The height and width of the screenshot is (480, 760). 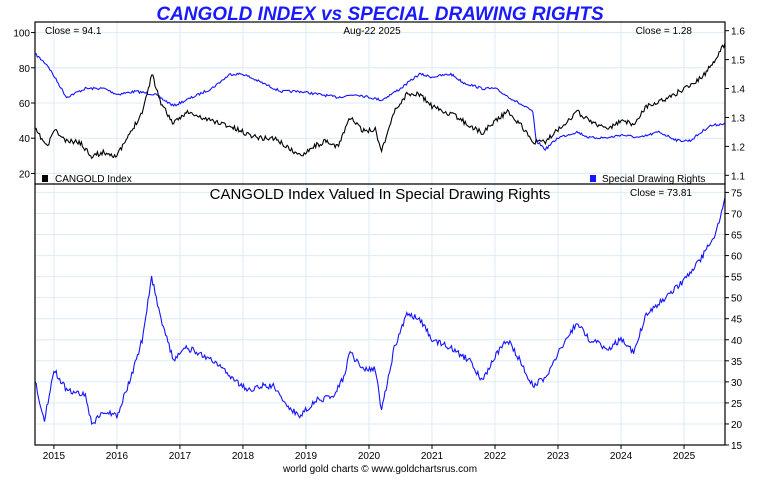 What do you see at coordinates (738, 61) in the screenshot?
I see `right-y-tick-label: 1.5` at bounding box center [738, 61].